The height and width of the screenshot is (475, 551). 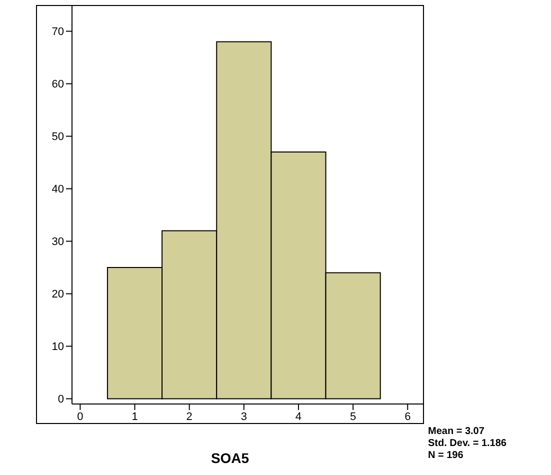 I want to click on y-tick-label: 70, so click(x=58, y=32).